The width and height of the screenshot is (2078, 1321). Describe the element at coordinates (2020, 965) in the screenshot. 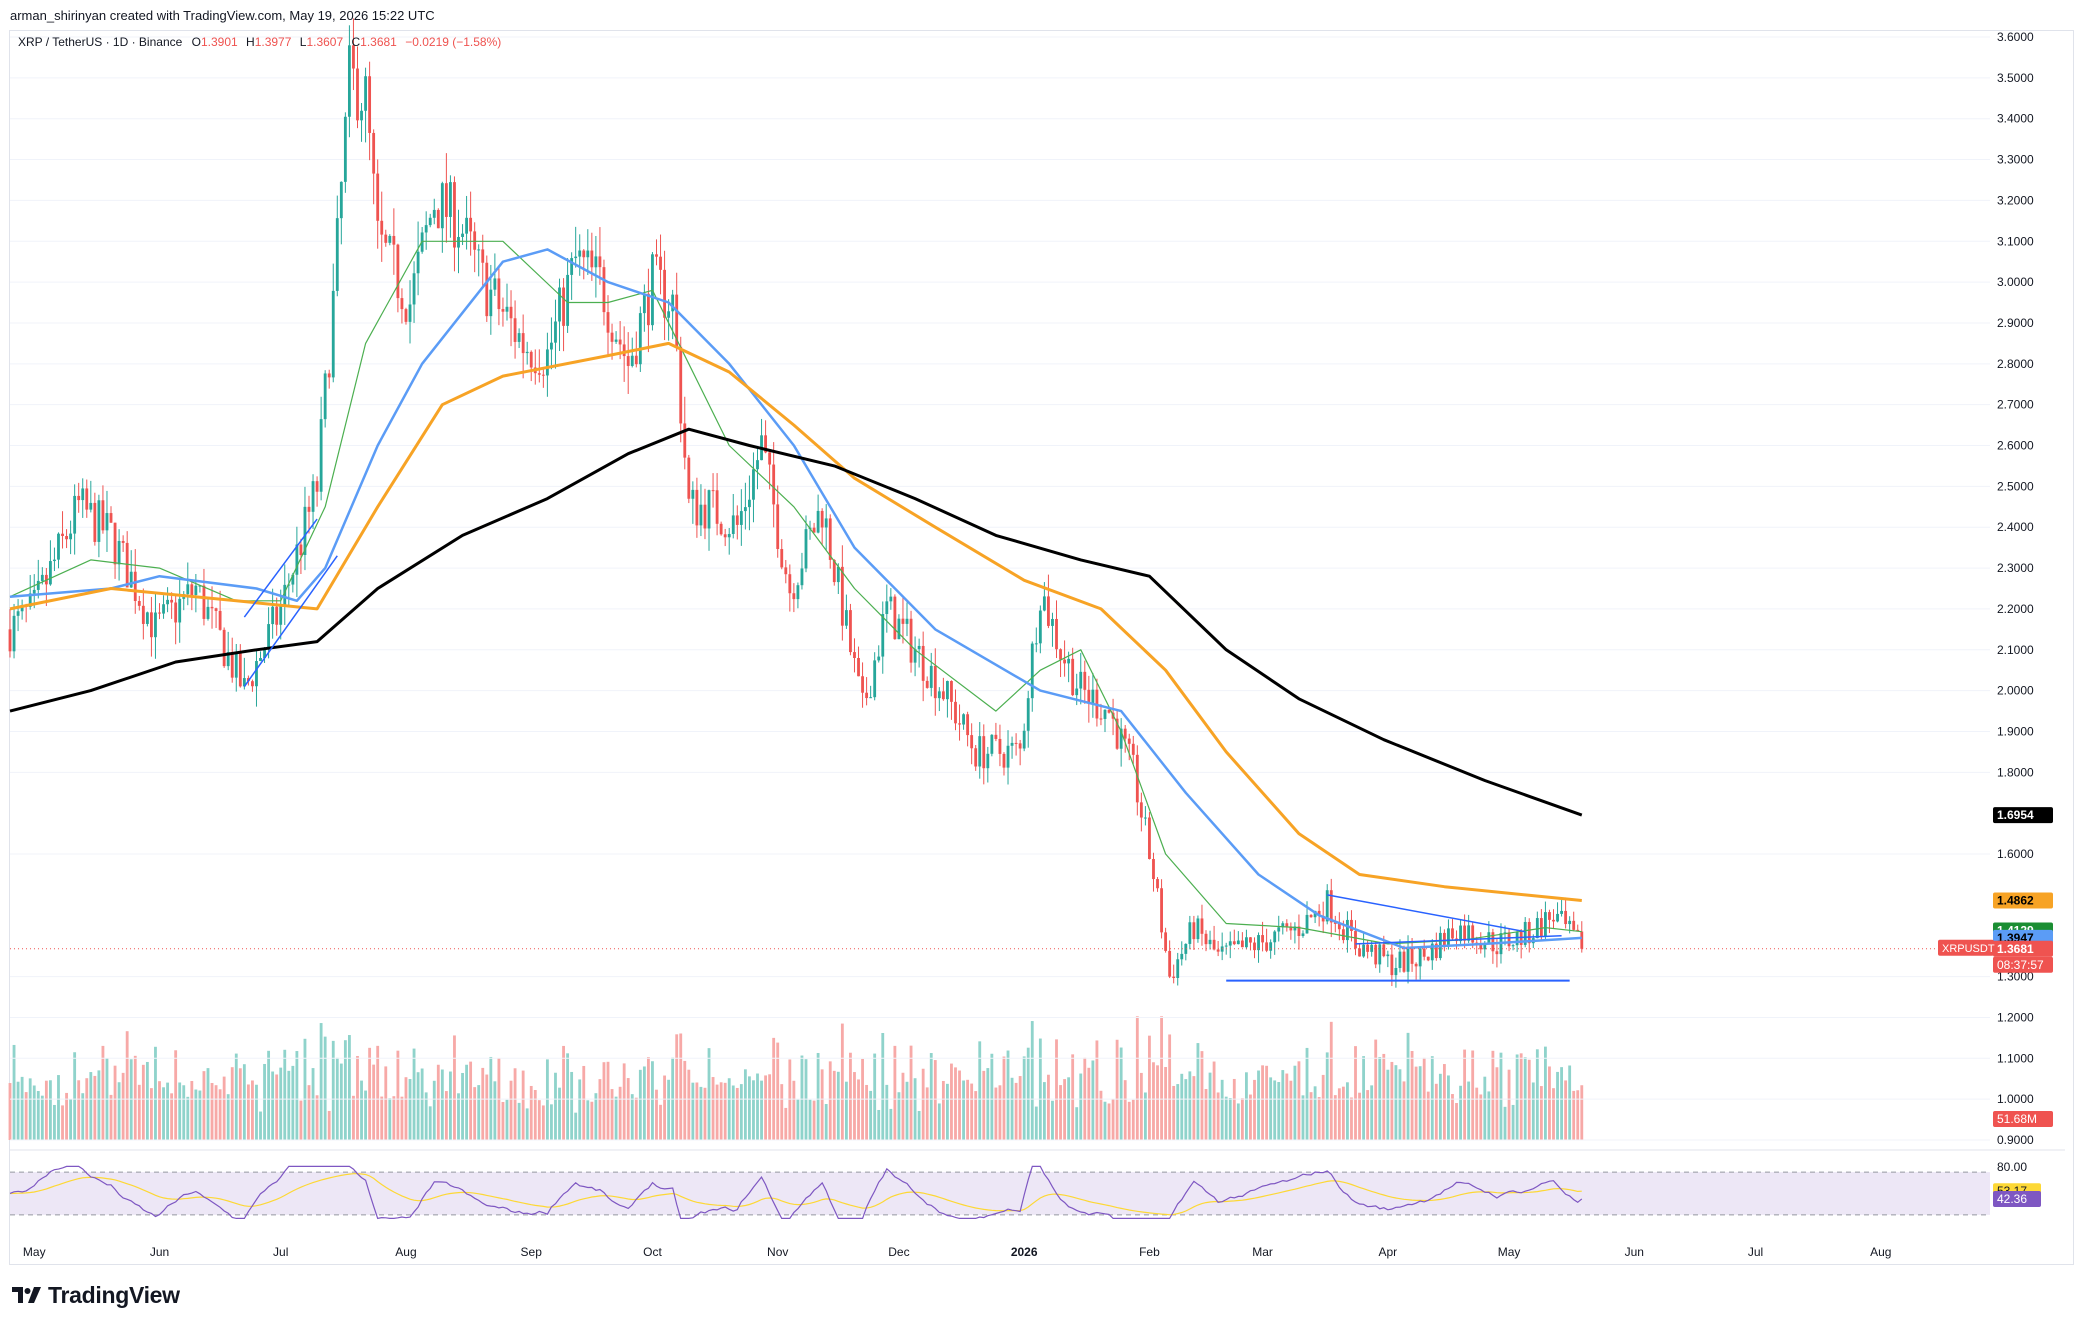

I see `countdown-label: 08:37:57` at that location.